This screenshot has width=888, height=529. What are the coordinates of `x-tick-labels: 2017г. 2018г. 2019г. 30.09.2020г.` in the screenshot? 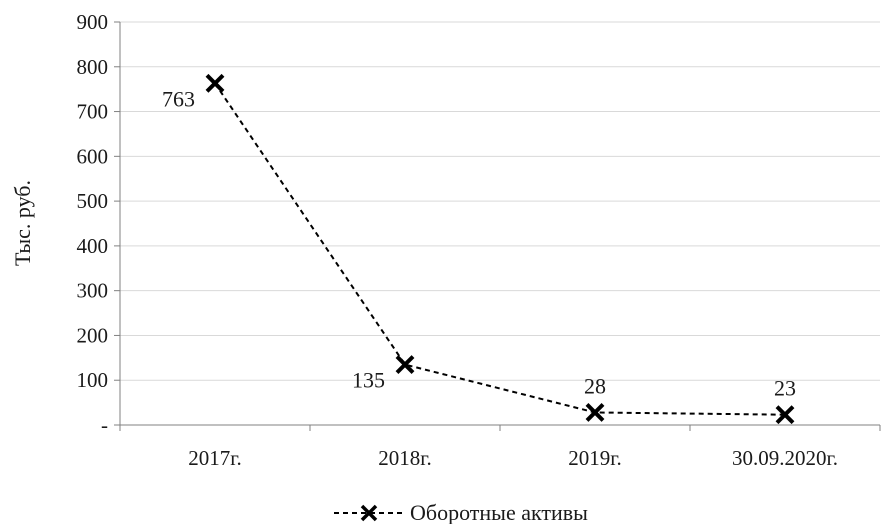 It's located at (513, 458).